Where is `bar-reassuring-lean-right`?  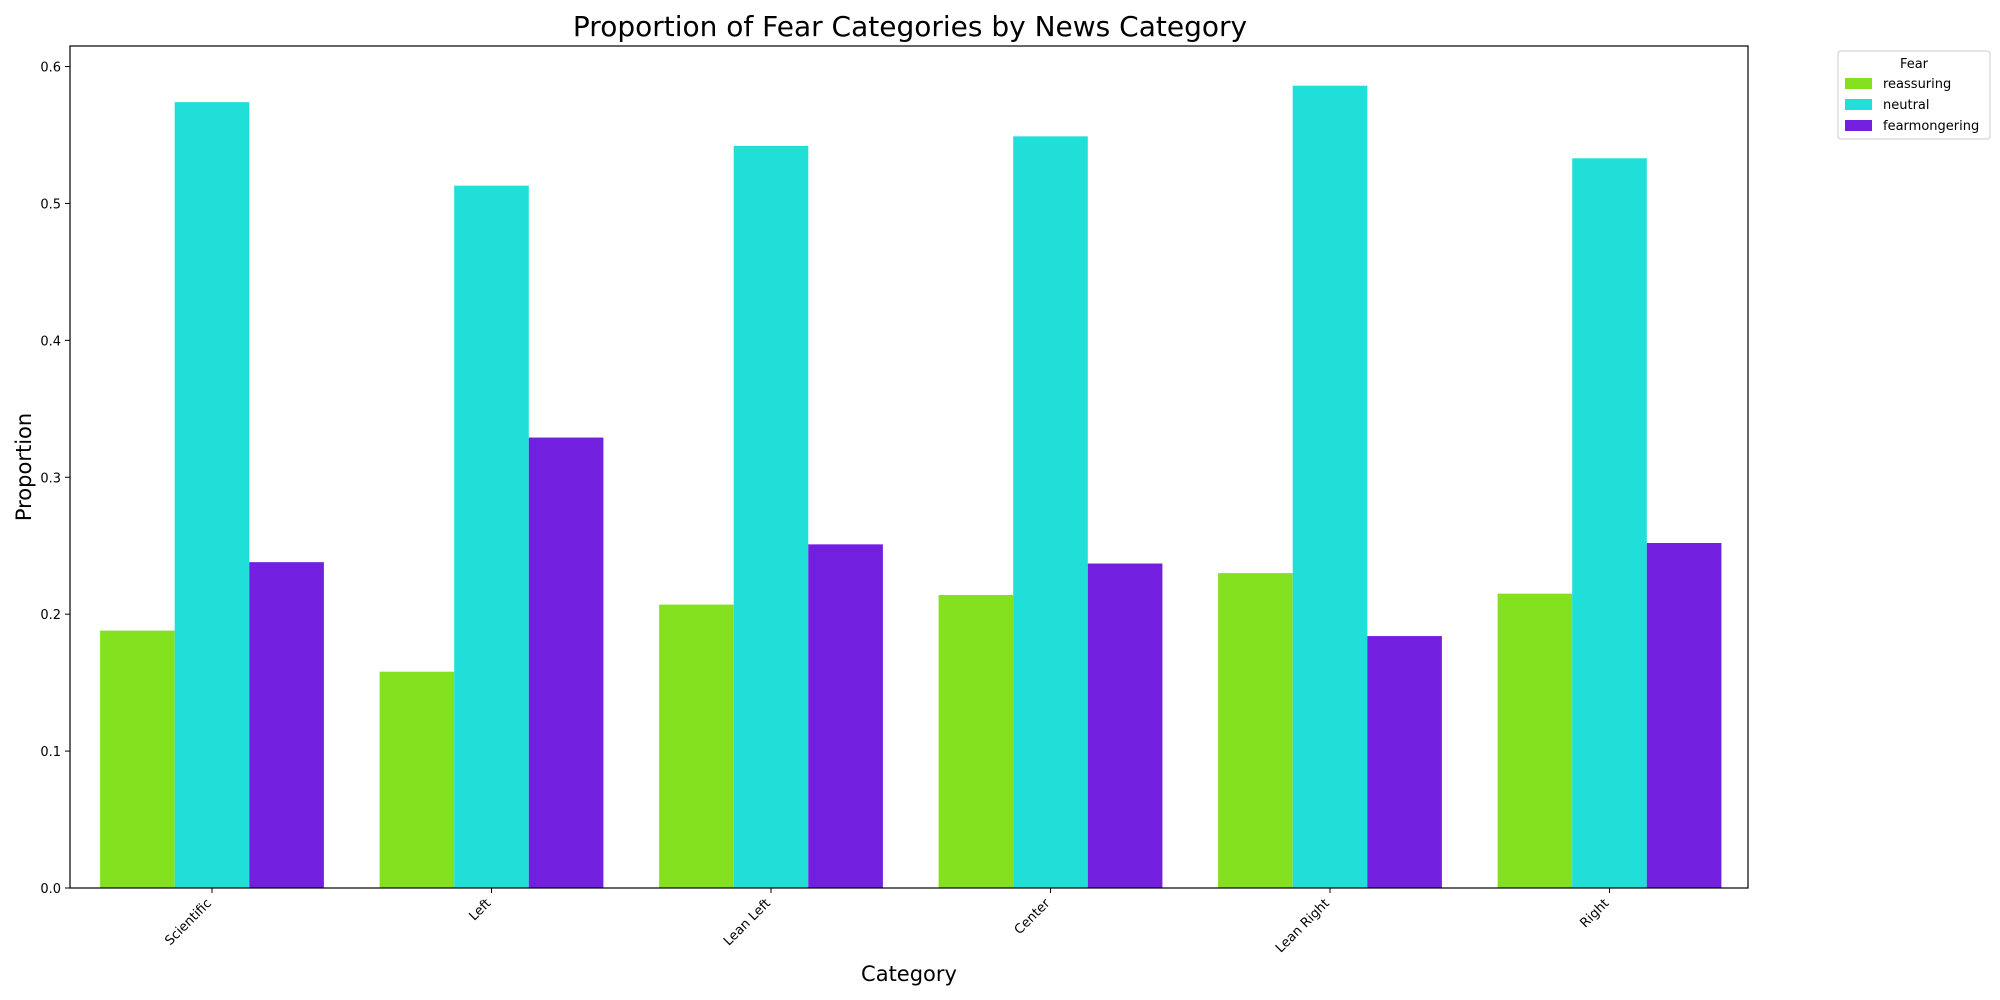 bar-reassuring-lean-right is located at coordinates (1255, 730).